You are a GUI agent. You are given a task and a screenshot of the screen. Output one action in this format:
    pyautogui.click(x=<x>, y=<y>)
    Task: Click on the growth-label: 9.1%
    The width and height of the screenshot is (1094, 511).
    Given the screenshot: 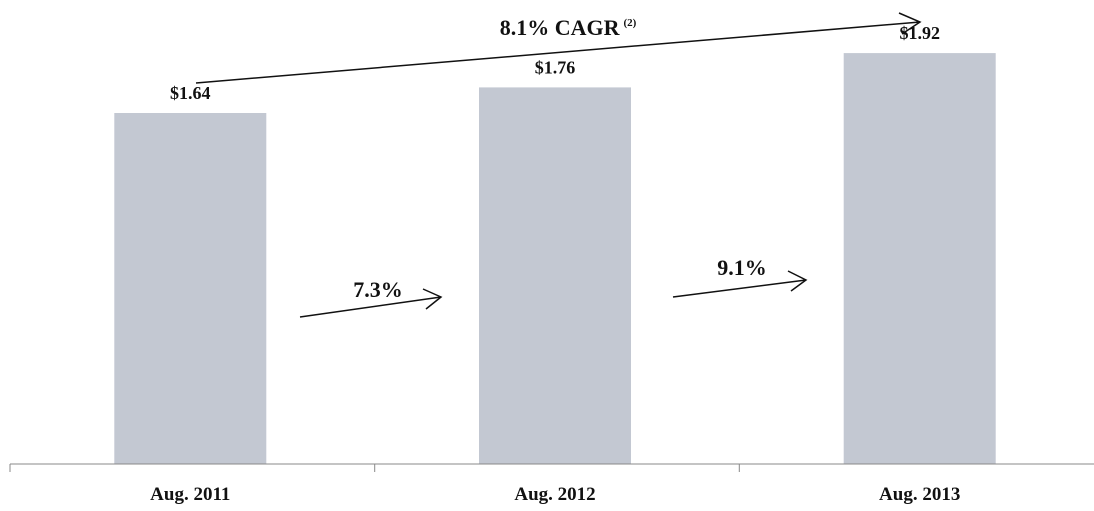 What is the action you would take?
    pyautogui.click(x=742, y=267)
    